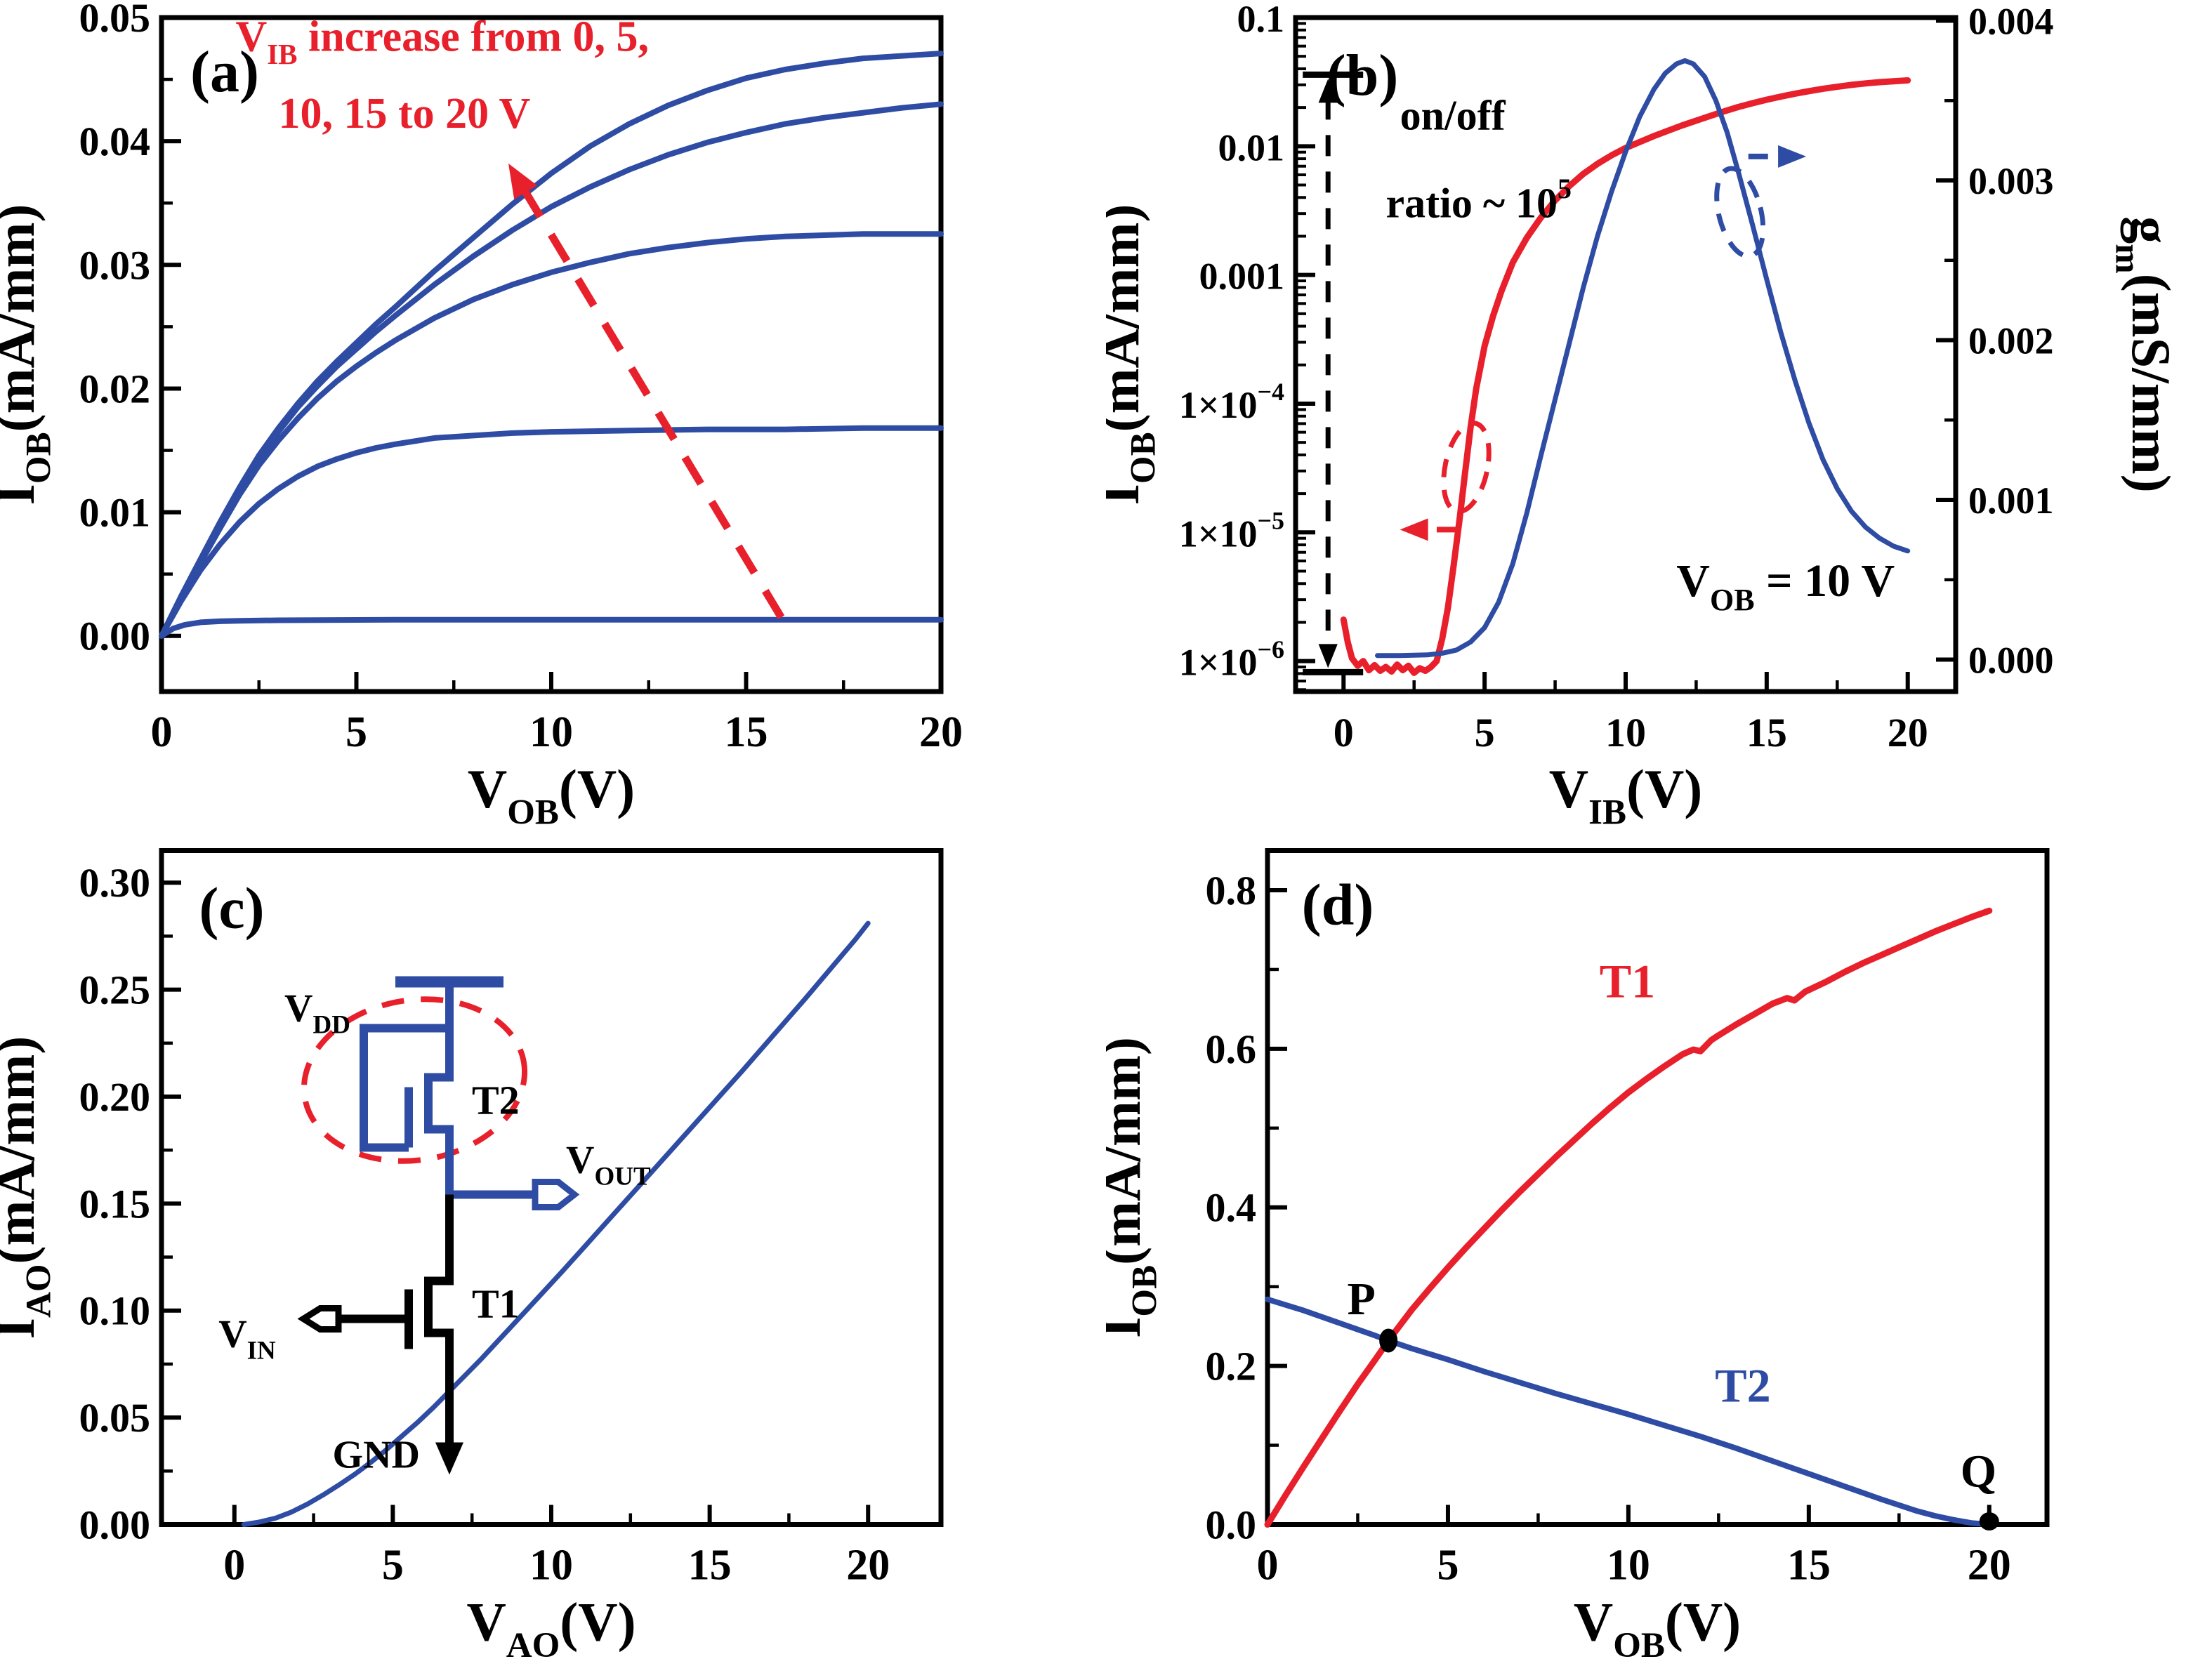 This screenshot has height=1666, width=2212. What do you see at coordinates (1479, 200) in the screenshot?
I see `svg-text: ratio ~ 105` at bounding box center [1479, 200].